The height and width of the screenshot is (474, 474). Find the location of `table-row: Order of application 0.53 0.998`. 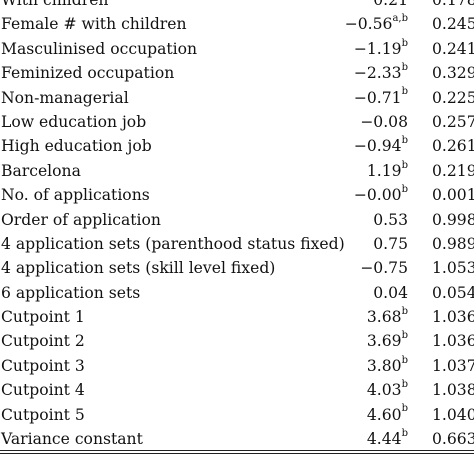

table-row: Order of application 0.53 0.998 is located at coordinates (237, 220).